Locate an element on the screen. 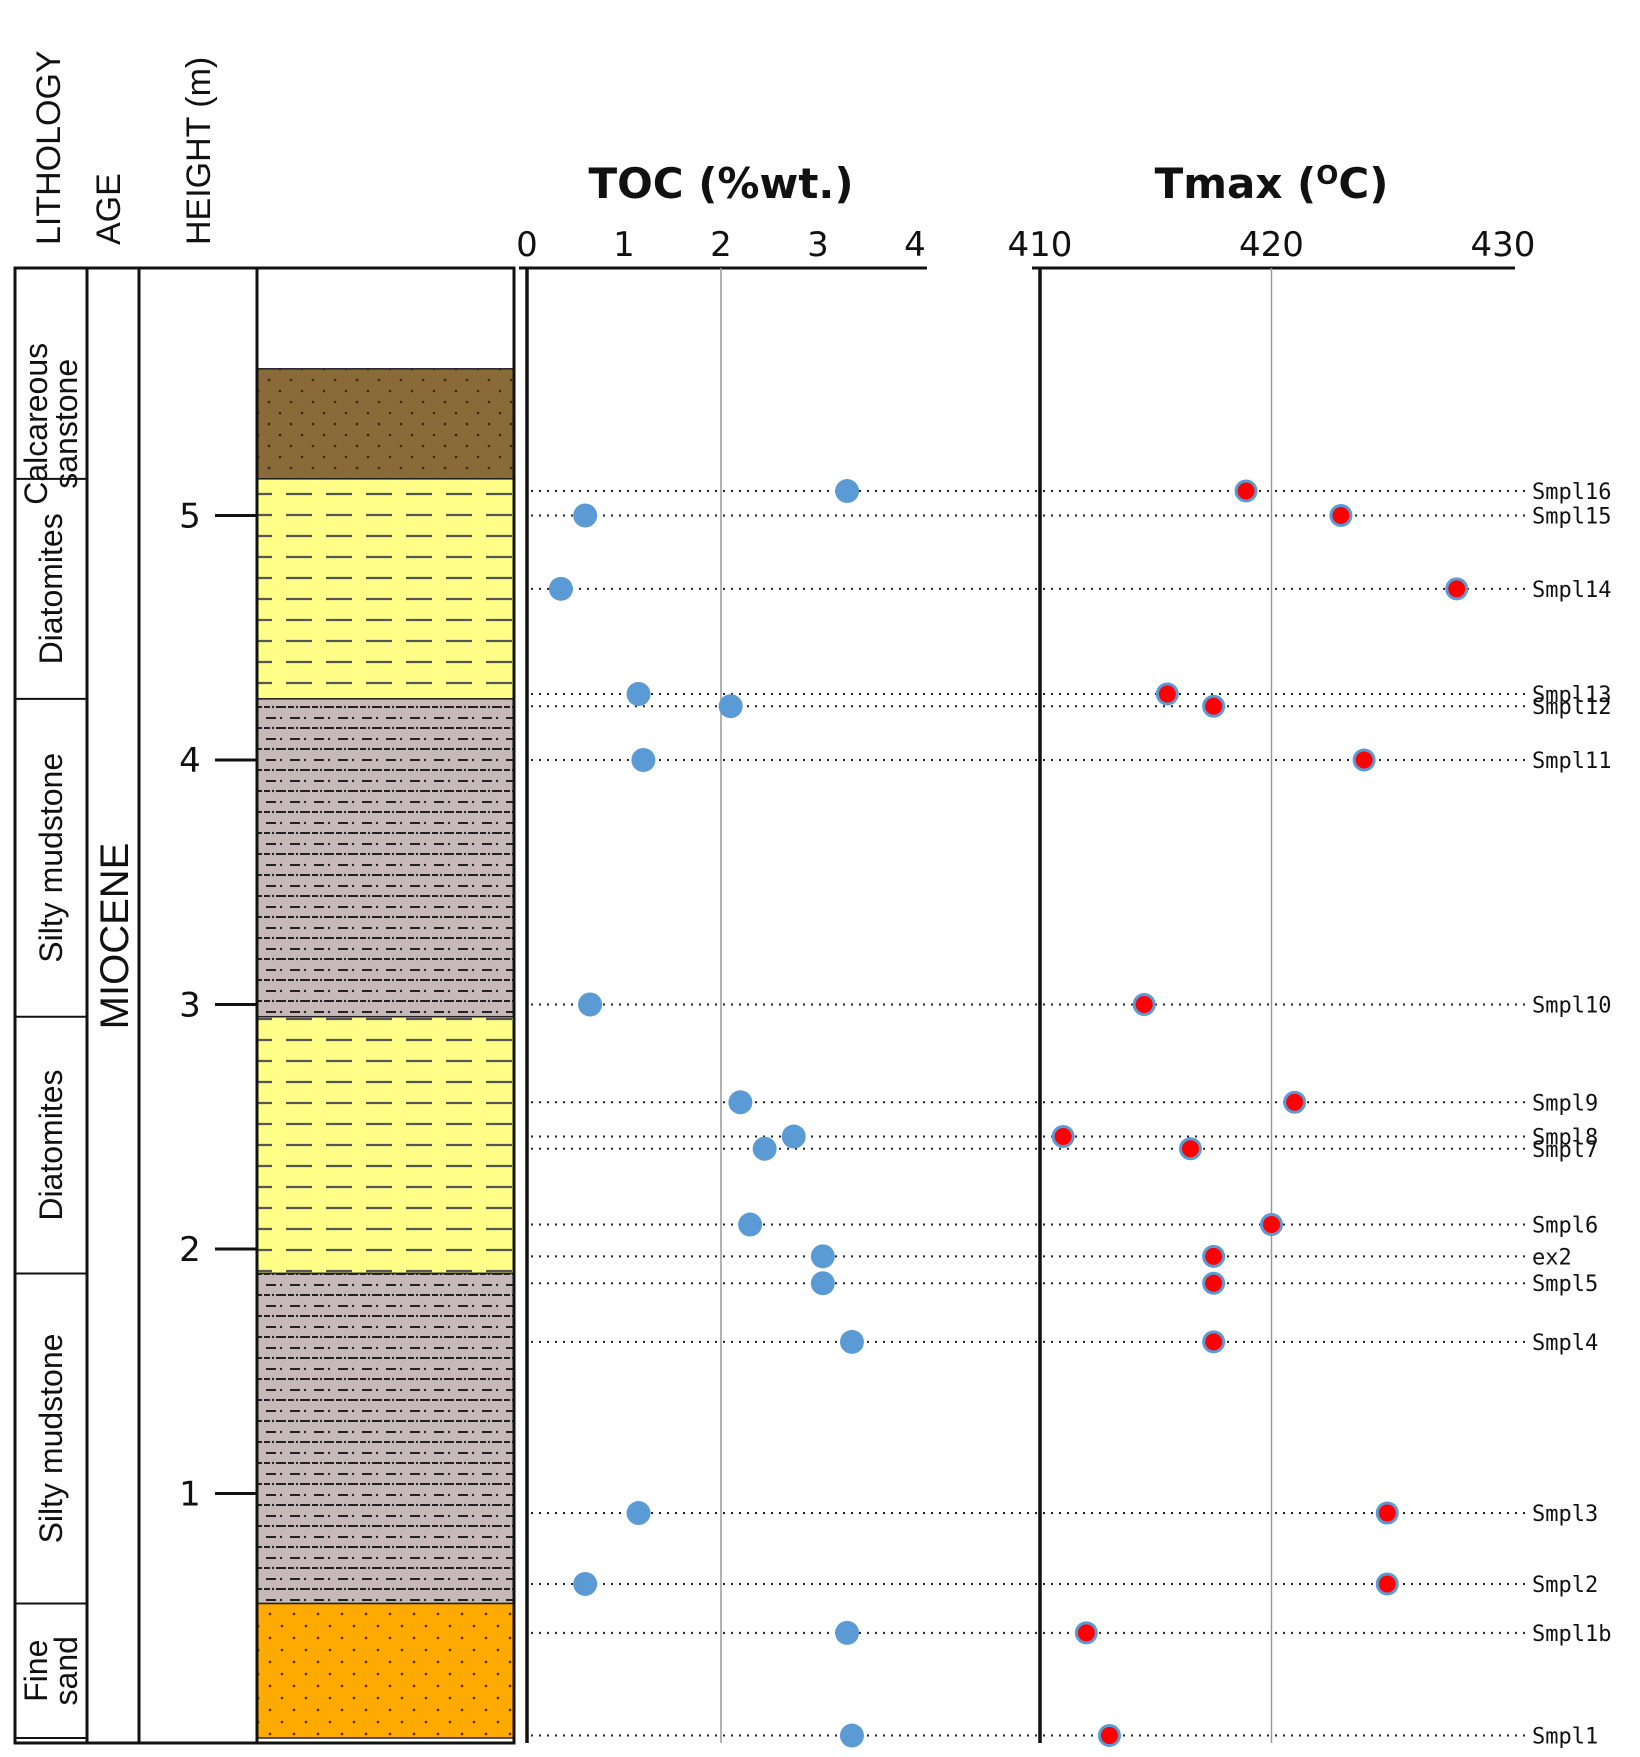 Image resolution: width=1640 pixels, height=1757 pixels. sample-label-Smpl1: Smpl1 is located at coordinates (1565, 1737).